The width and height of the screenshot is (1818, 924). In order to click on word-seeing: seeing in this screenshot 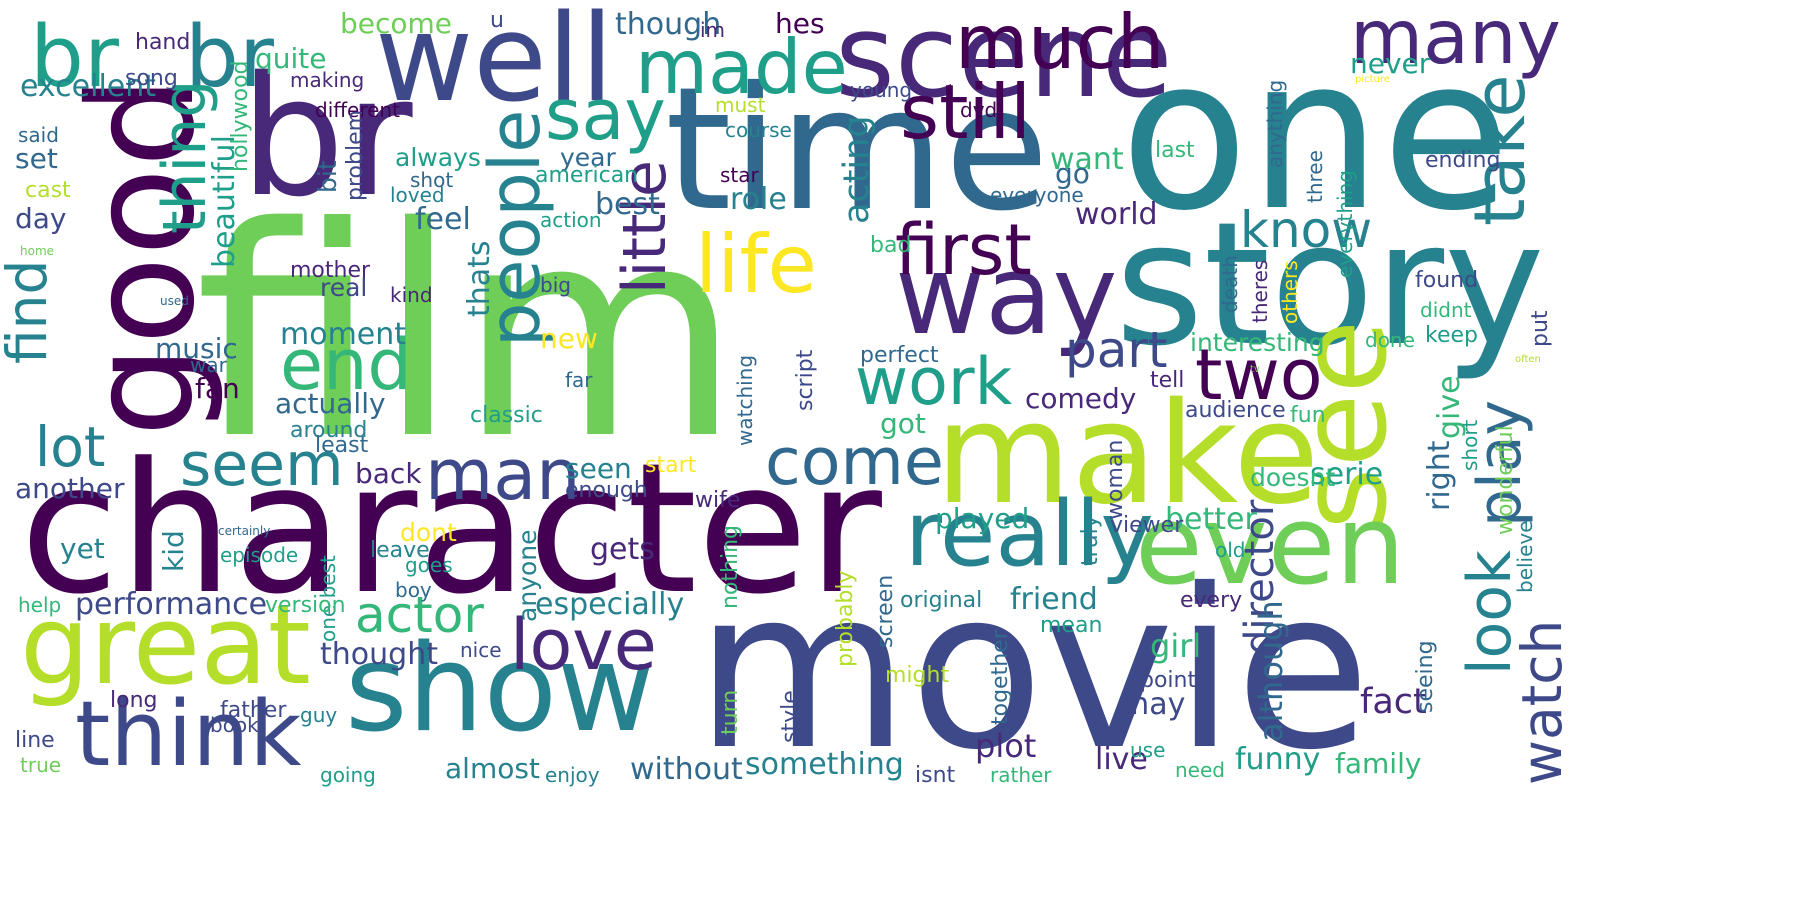, I will do `click(1425, 676)`.